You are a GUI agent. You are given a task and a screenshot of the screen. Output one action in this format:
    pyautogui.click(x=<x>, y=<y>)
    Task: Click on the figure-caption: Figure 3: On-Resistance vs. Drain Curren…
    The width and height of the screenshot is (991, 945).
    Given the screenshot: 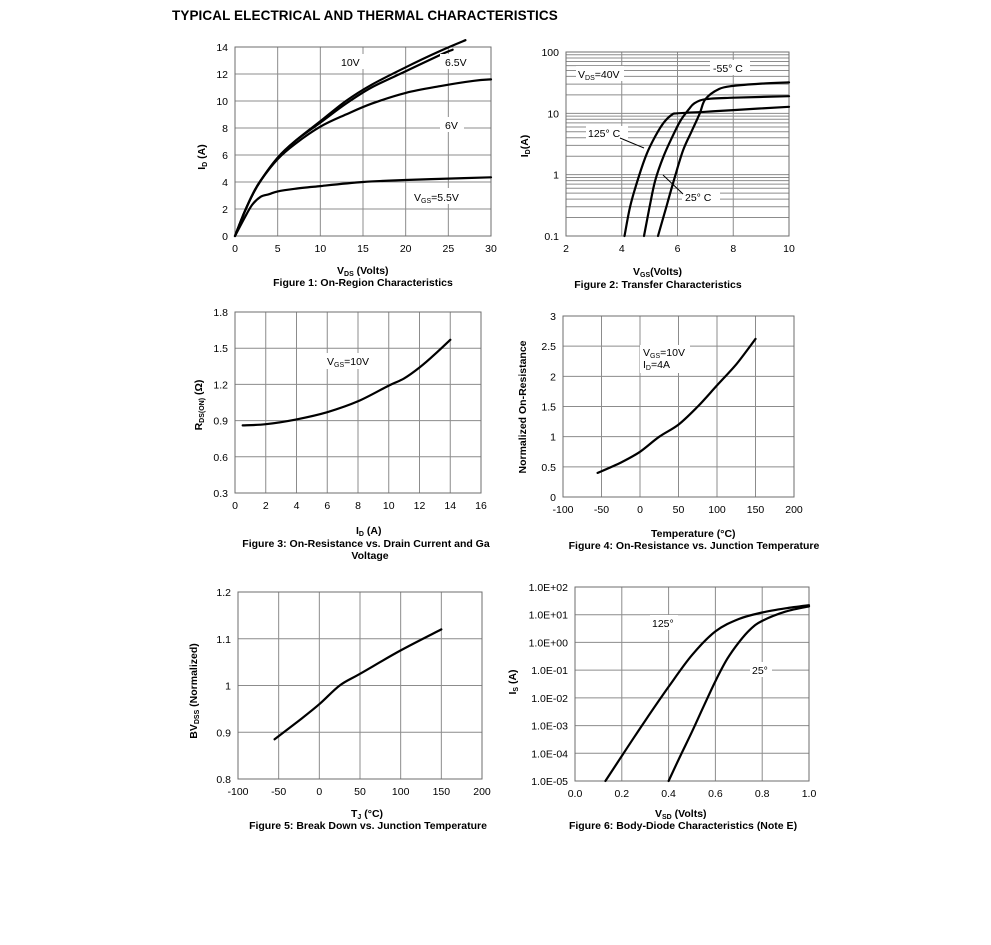 What is the action you would take?
    pyautogui.click(x=366, y=544)
    